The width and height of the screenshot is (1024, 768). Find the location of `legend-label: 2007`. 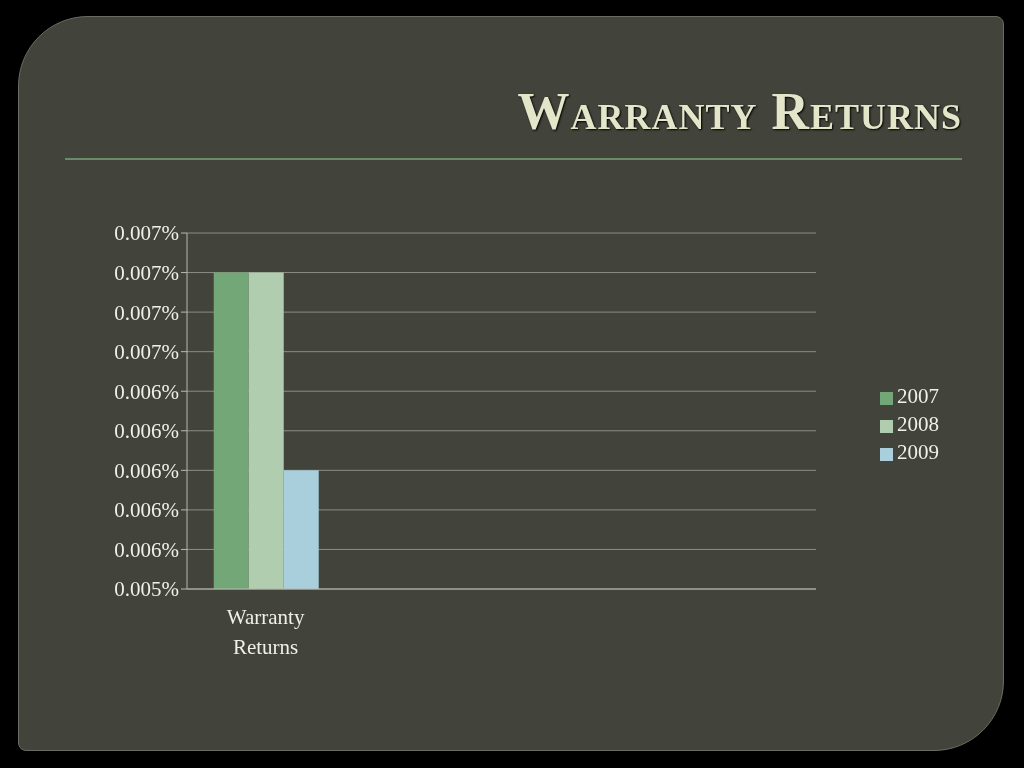

legend-label: 2007 is located at coordinates (918, 396).